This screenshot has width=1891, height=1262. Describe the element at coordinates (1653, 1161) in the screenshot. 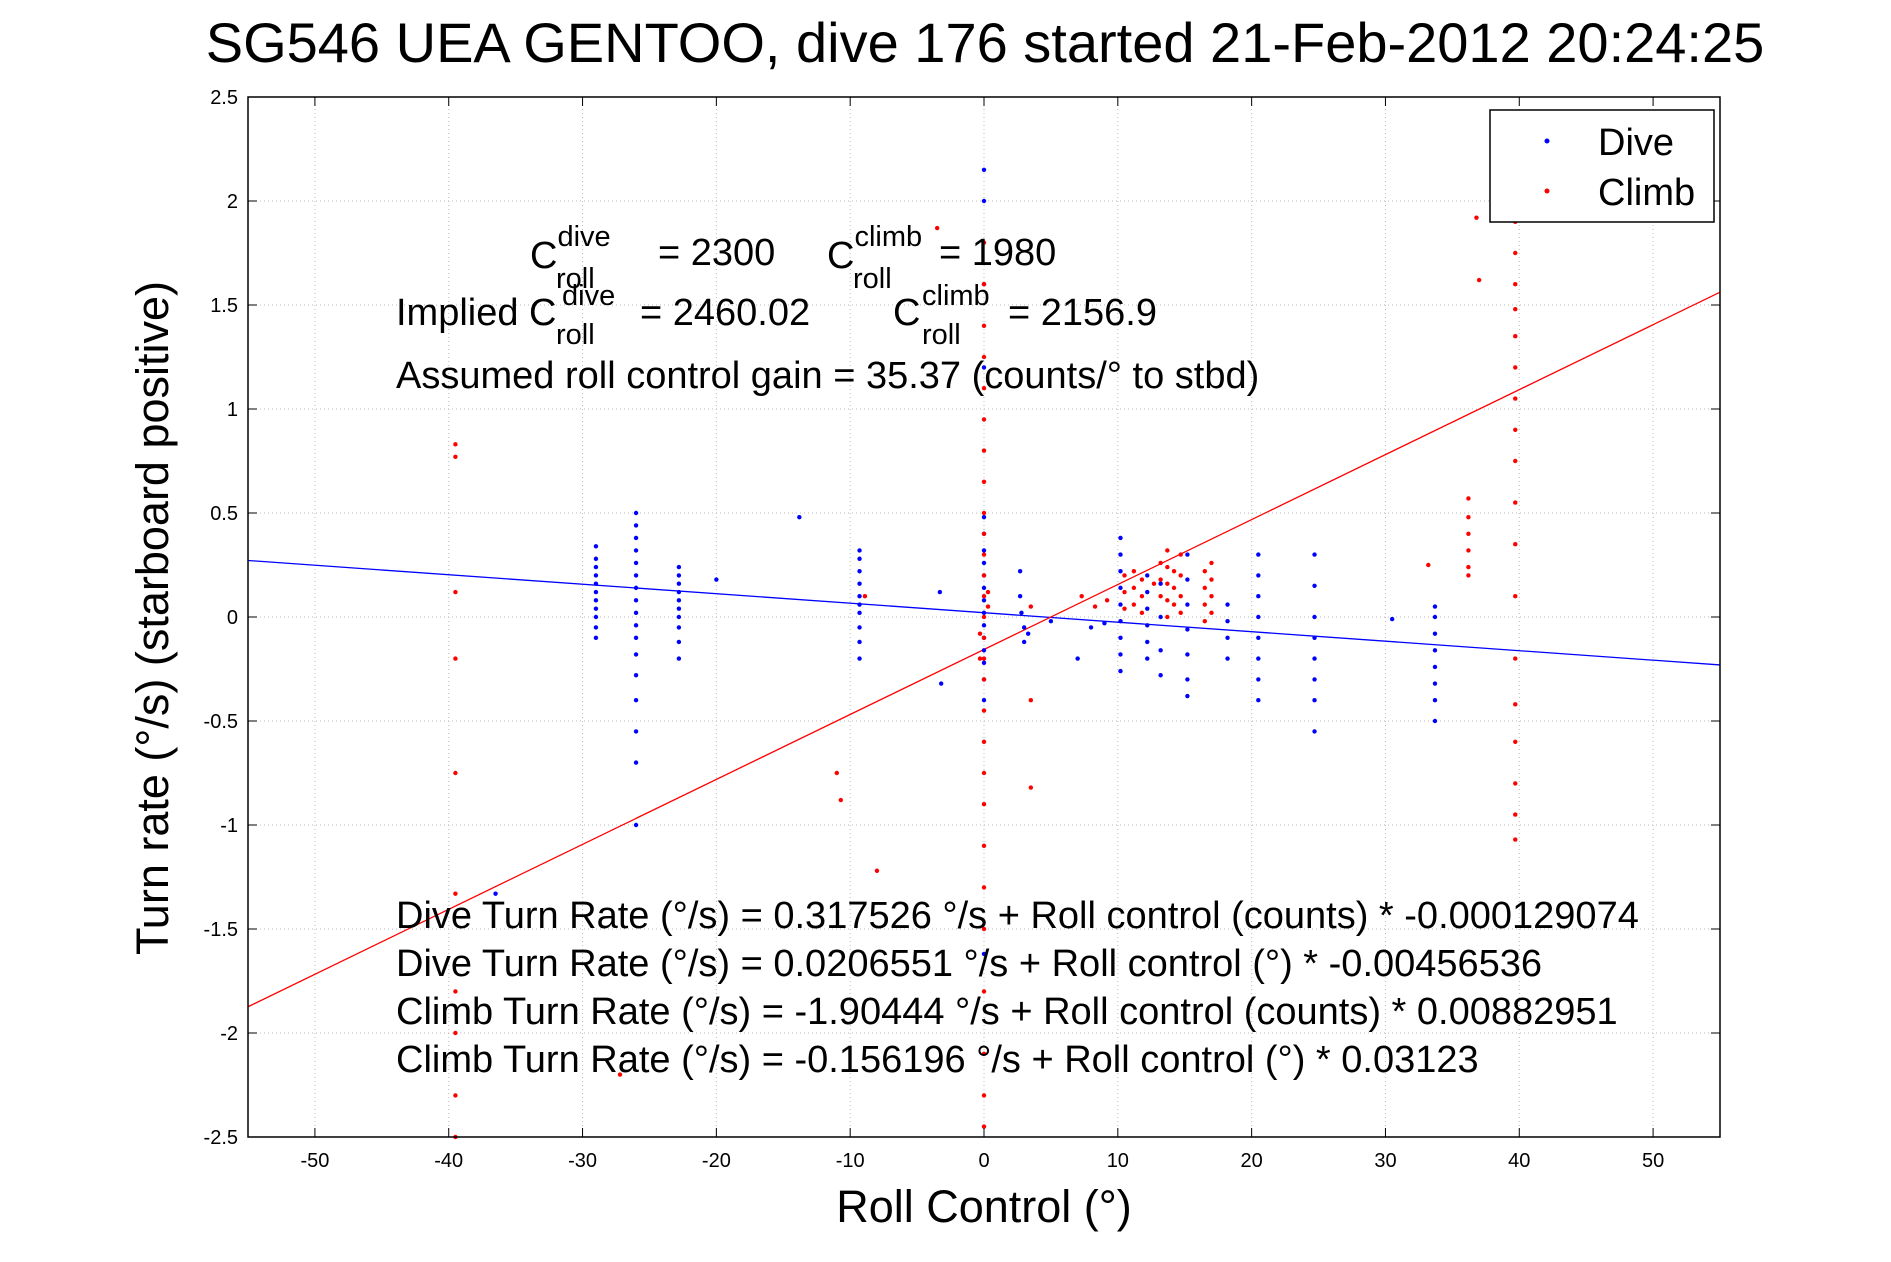

I see `x-tick-label: 50` at that location.